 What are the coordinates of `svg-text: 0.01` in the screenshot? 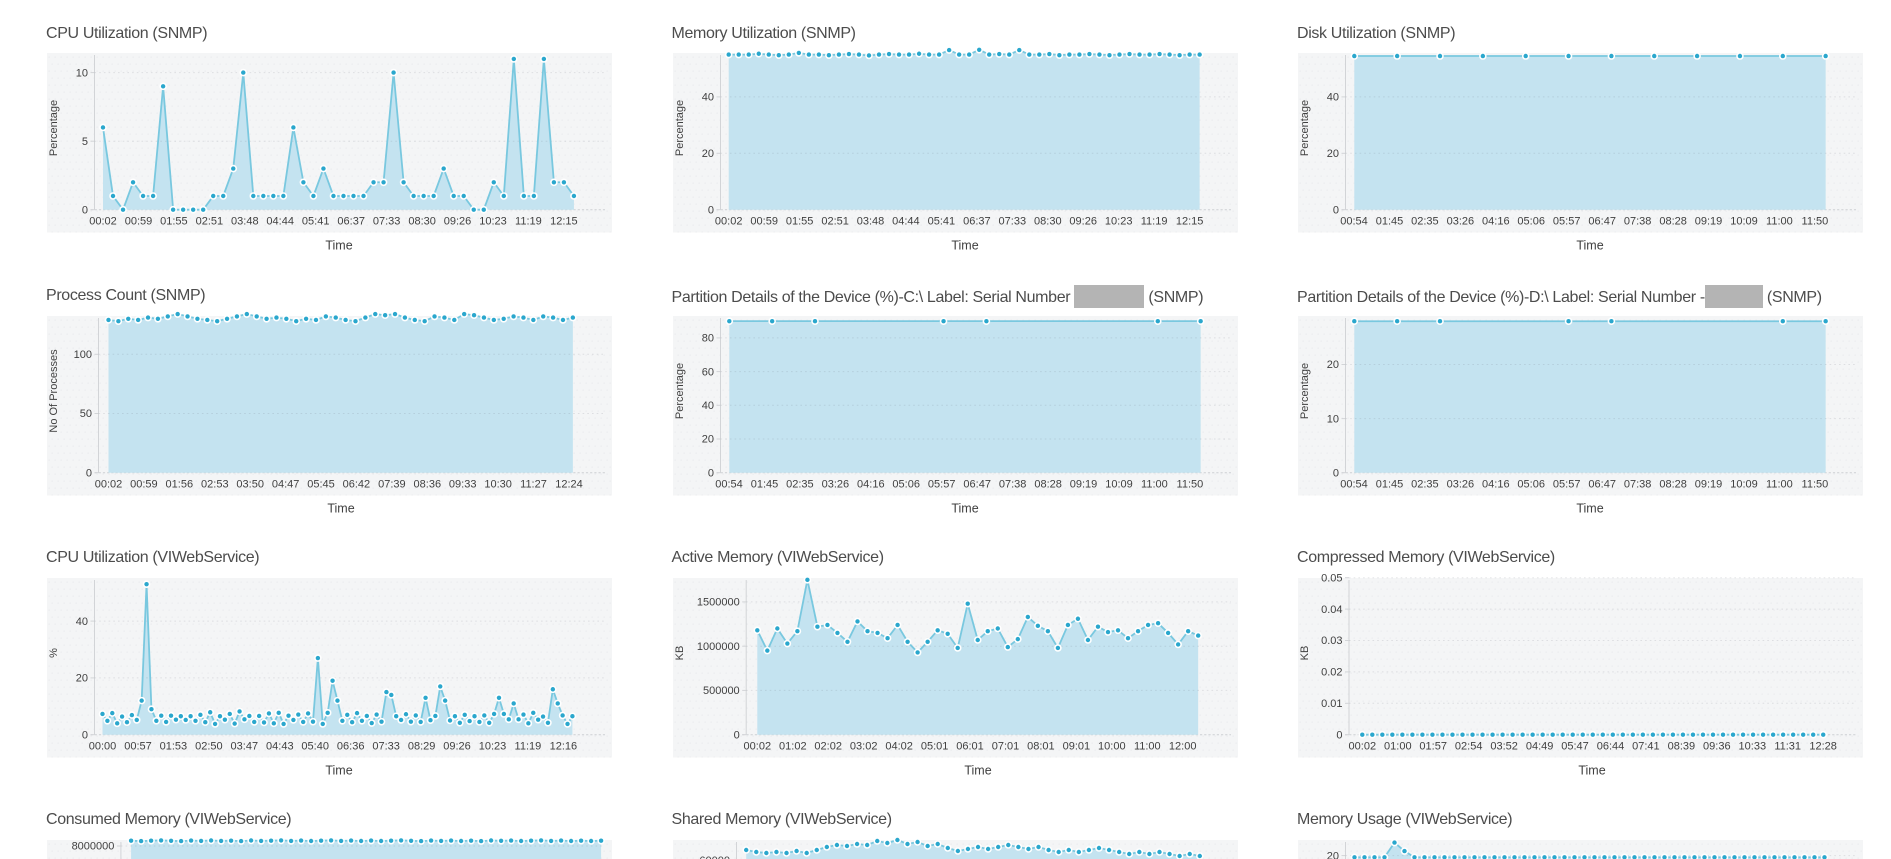 It's located at (1331, 704).